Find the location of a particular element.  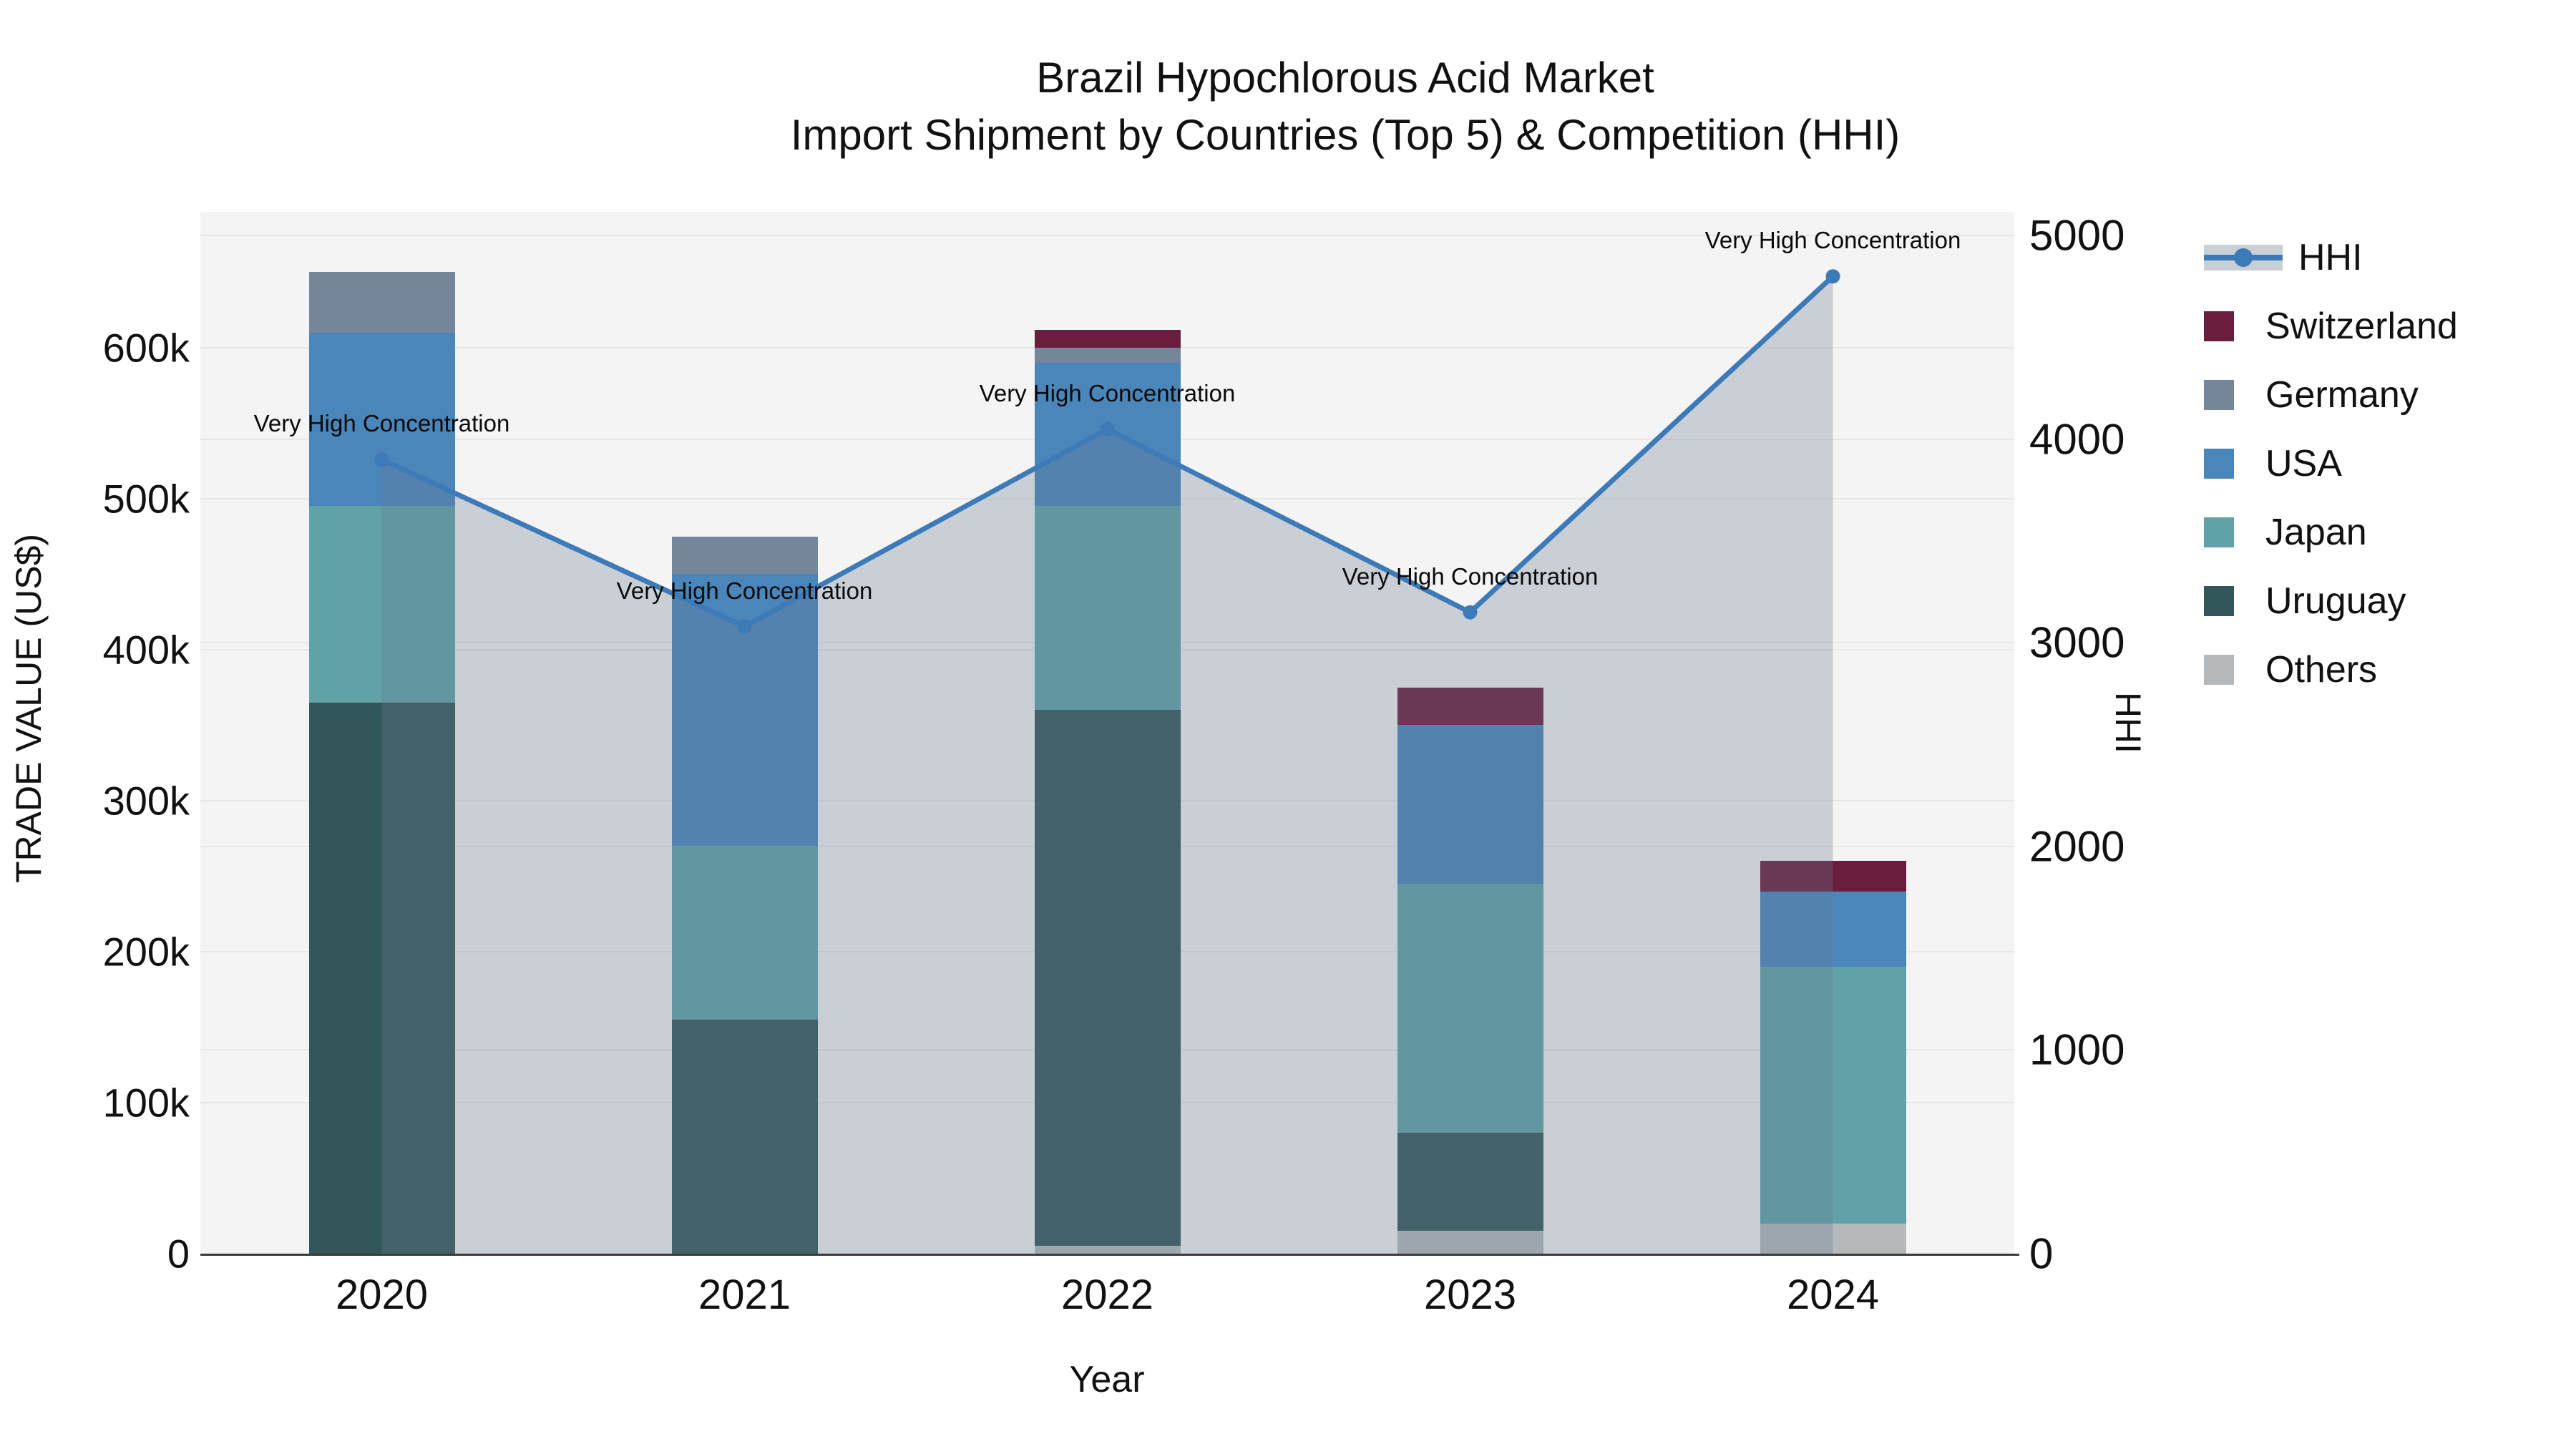

legend-label-germany: Germany is located at coordinates (2342, 395).